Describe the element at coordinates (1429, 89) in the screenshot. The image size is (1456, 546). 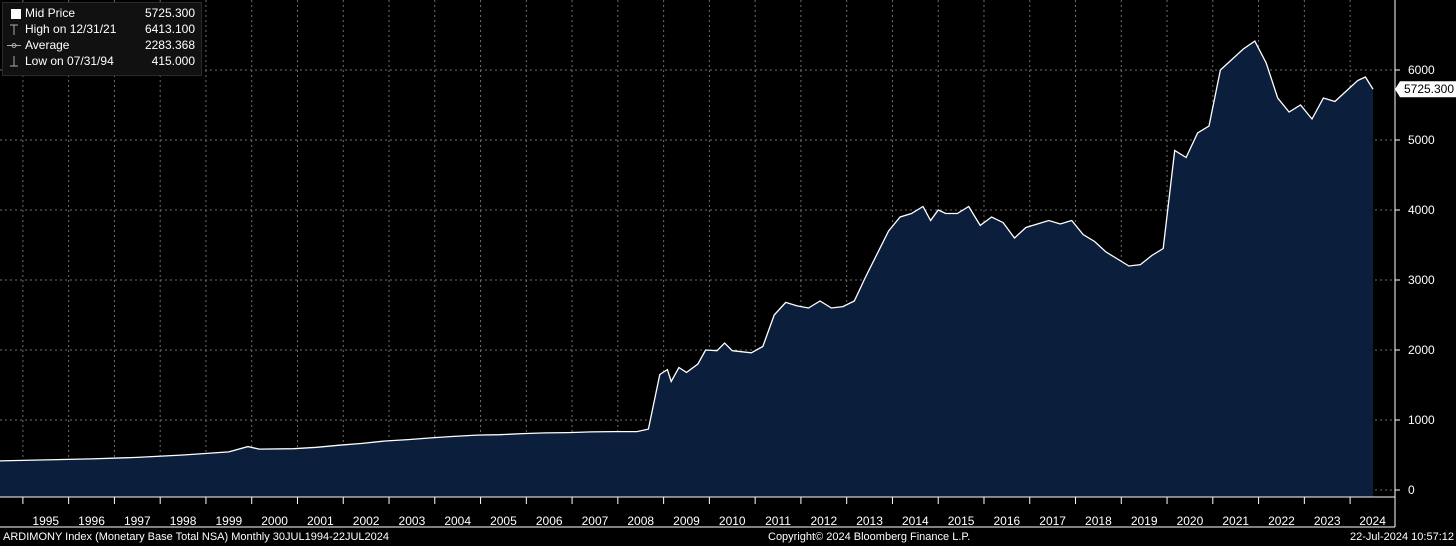
I see `last-value-tag-label: 5725.300` at that location.